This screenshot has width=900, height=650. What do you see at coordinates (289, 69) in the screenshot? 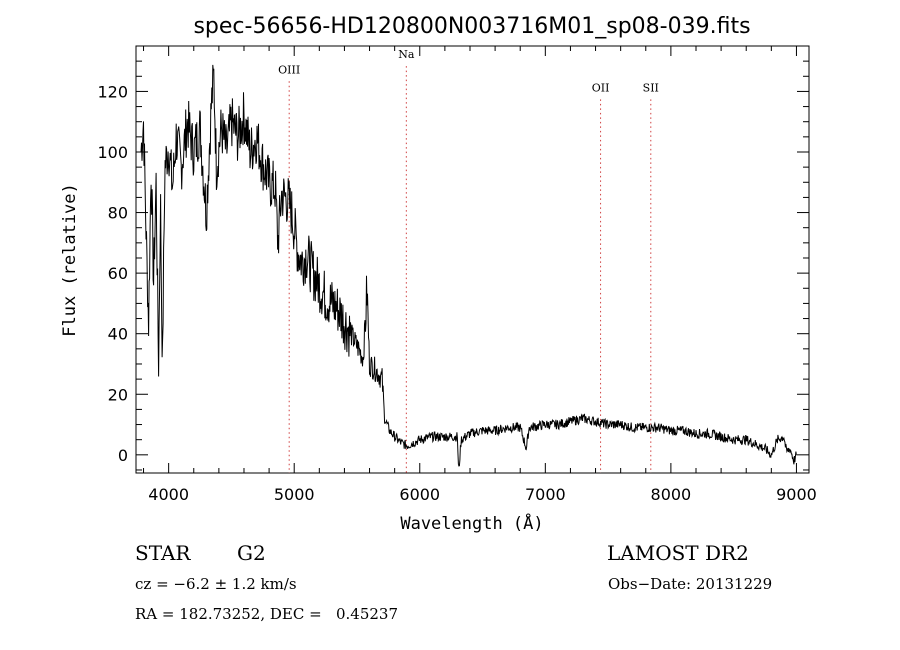
I see `marker-label: OIII` at bounding box center [289, 69].